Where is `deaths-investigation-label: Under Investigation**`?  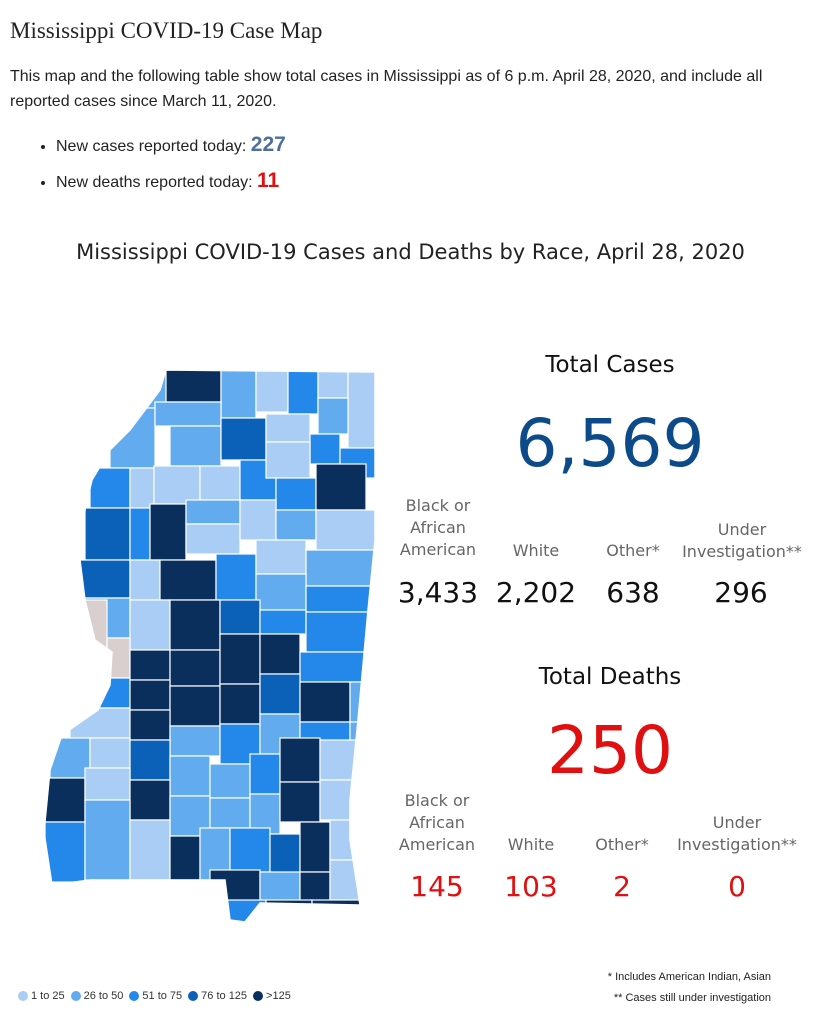 deaths-investigation-label: Under Investigation** is located at coordinates (737, 833).